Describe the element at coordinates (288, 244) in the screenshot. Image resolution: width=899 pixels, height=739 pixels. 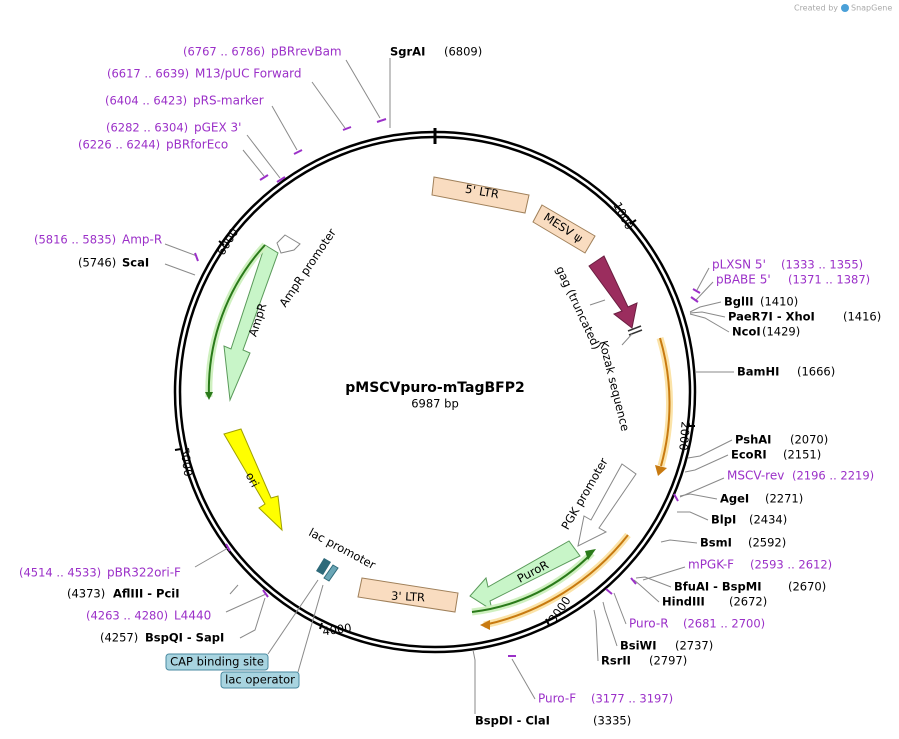
I see `feature-ampr-promoter` at that location.